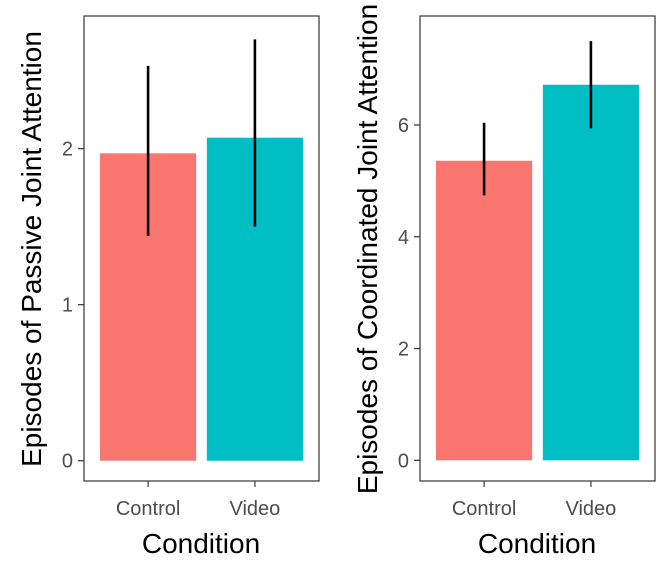 This screenshot has height=576, width=672. Describe the element at coordinates (484, 310) in the screenshot. I see `bar-control` at that location.